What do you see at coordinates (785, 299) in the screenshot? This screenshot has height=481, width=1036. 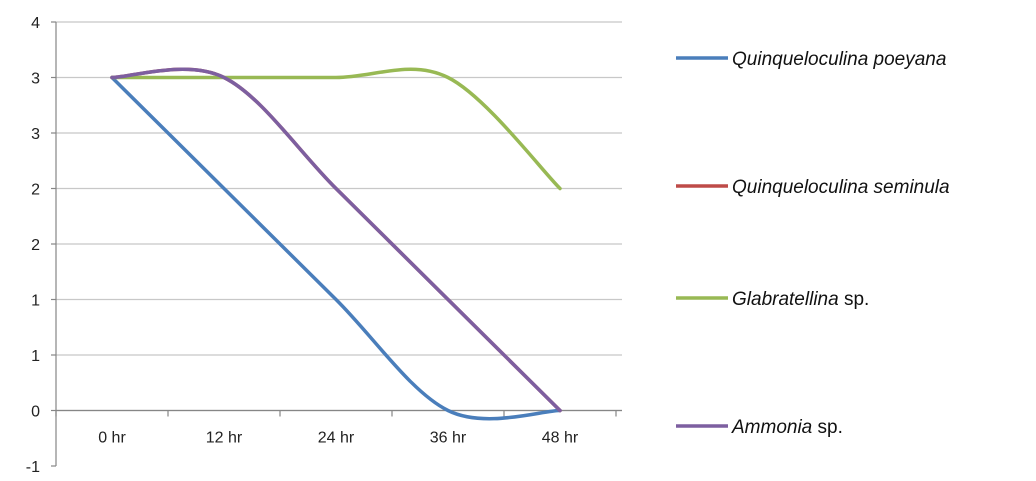 I see `legend-entry-text: Glabratellina` at bounding box center [785, 299].